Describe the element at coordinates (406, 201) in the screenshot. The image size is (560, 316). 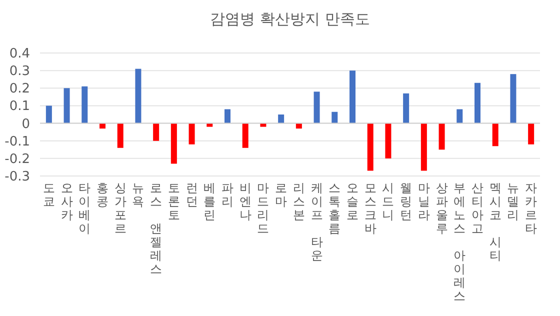
I see `x-tick-label: 웰링턴` at that location.